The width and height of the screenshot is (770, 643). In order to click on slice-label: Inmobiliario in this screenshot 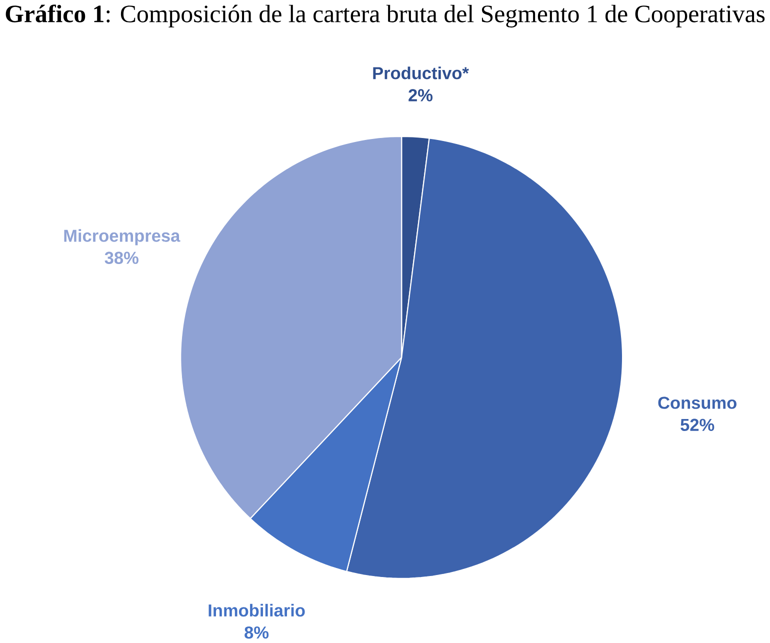, I will do `click(256, 610)`.